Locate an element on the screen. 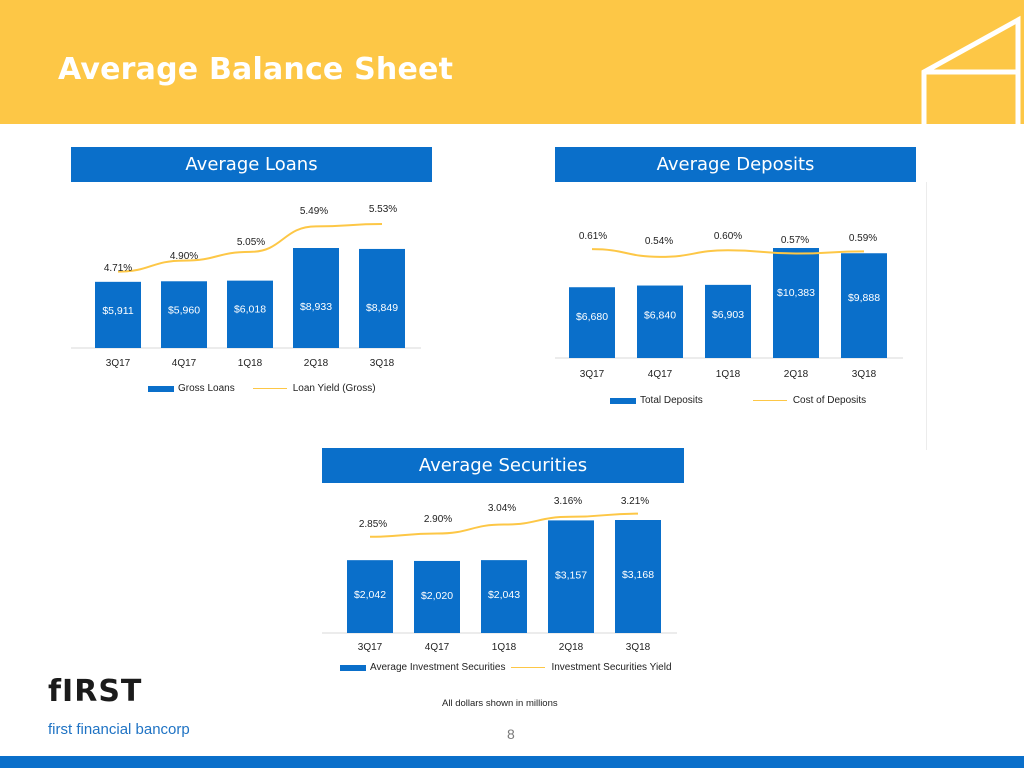  yield-value-label: 4.71% is located at coordinates (118, 268).